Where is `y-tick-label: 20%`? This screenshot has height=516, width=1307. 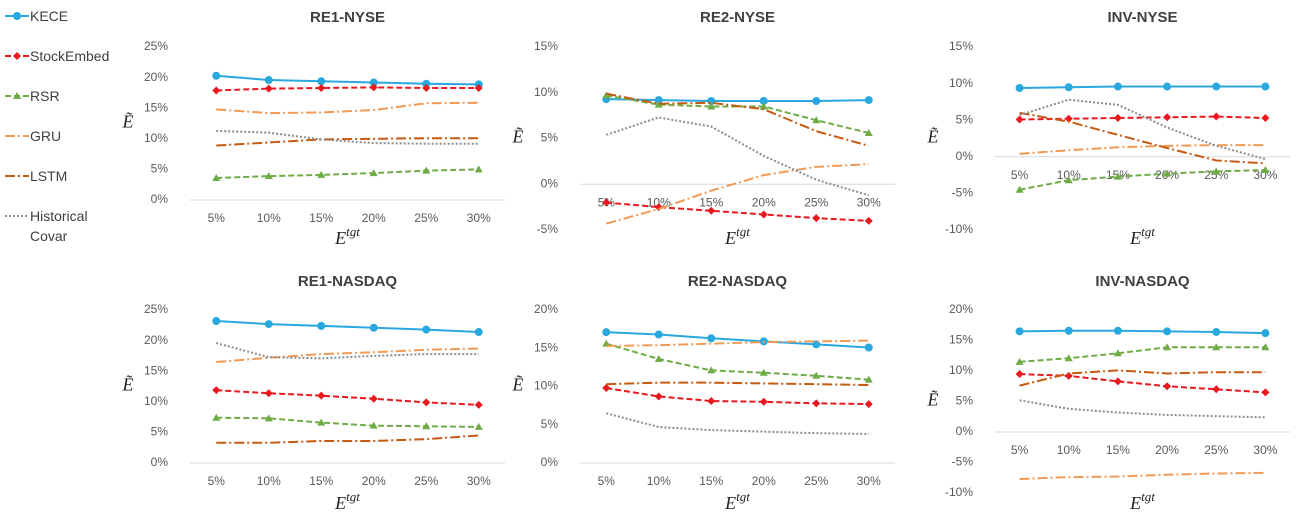 y-tick-label: 20% is located at coordinates (156, 77).